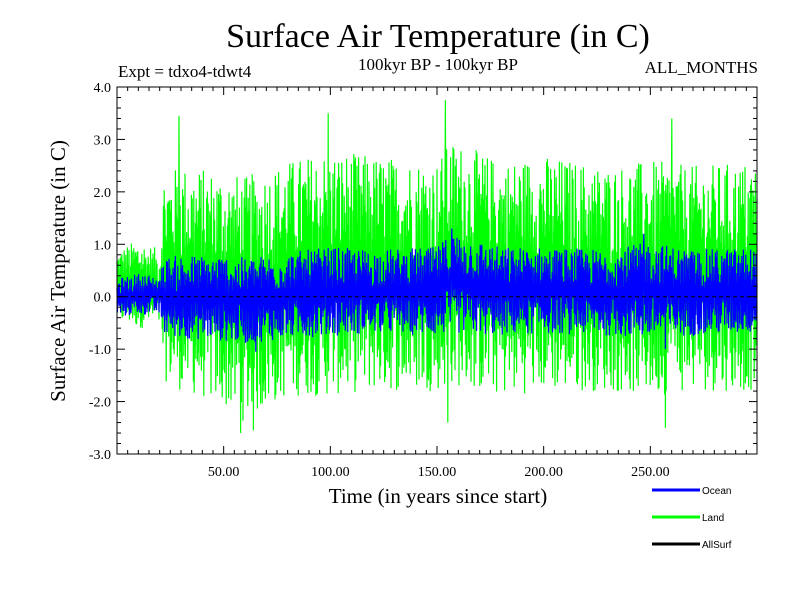  Describe the element at coordinates (103, 193) in the screenshot. I see `y-tick-label: 2.0` at that location.